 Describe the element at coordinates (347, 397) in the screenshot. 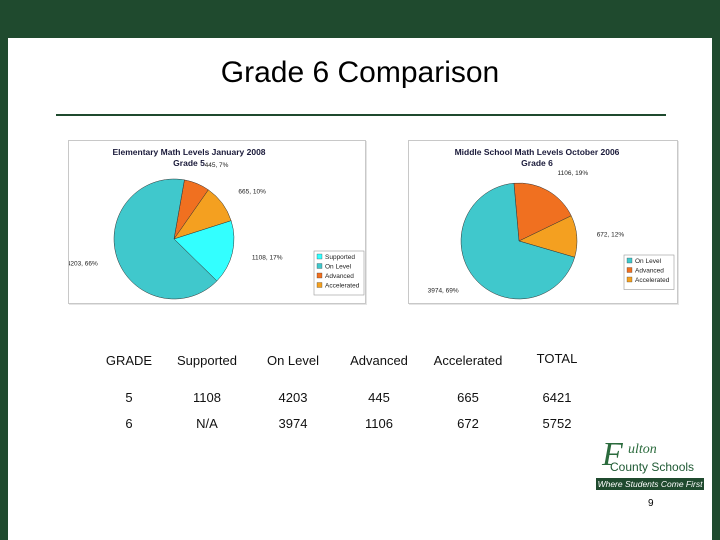

I see `table-row: 5 1108 4203 445 665 6421` at that location.